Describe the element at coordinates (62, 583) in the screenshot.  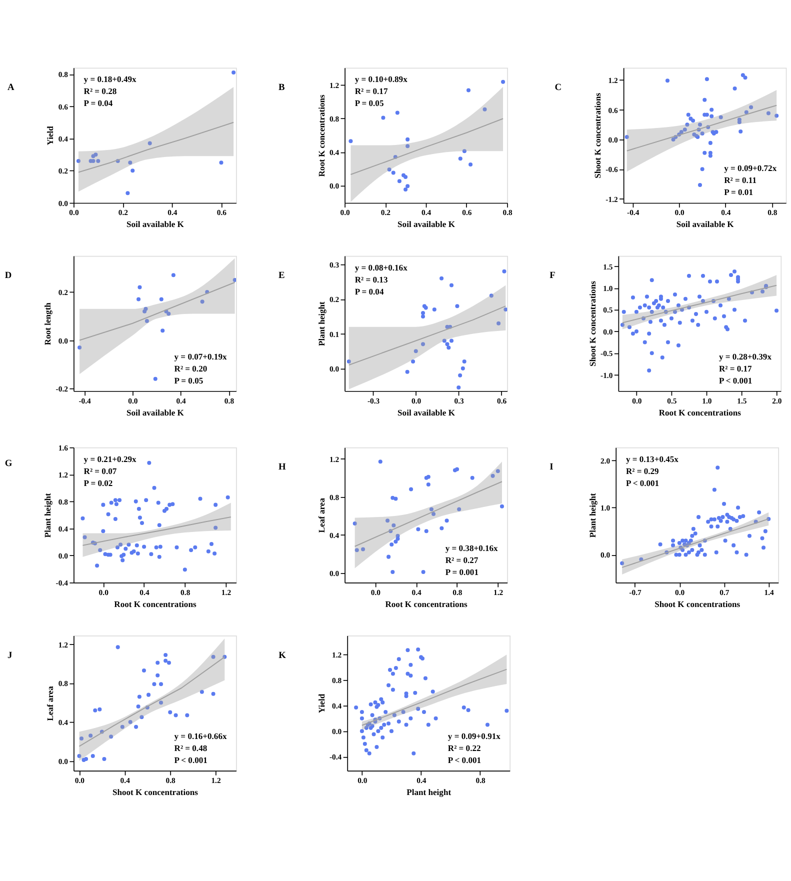
I see `y-tick-label: -0.4` at that location.